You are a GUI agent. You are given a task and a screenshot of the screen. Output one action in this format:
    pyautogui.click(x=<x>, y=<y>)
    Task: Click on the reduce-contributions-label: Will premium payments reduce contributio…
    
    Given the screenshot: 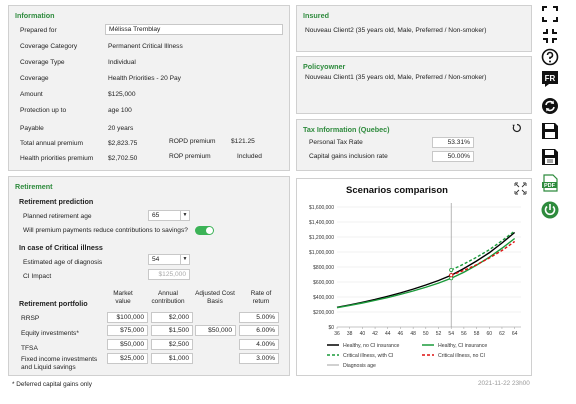 What is the action you would take?
    pyautogui.click(x=105, y=230)
    